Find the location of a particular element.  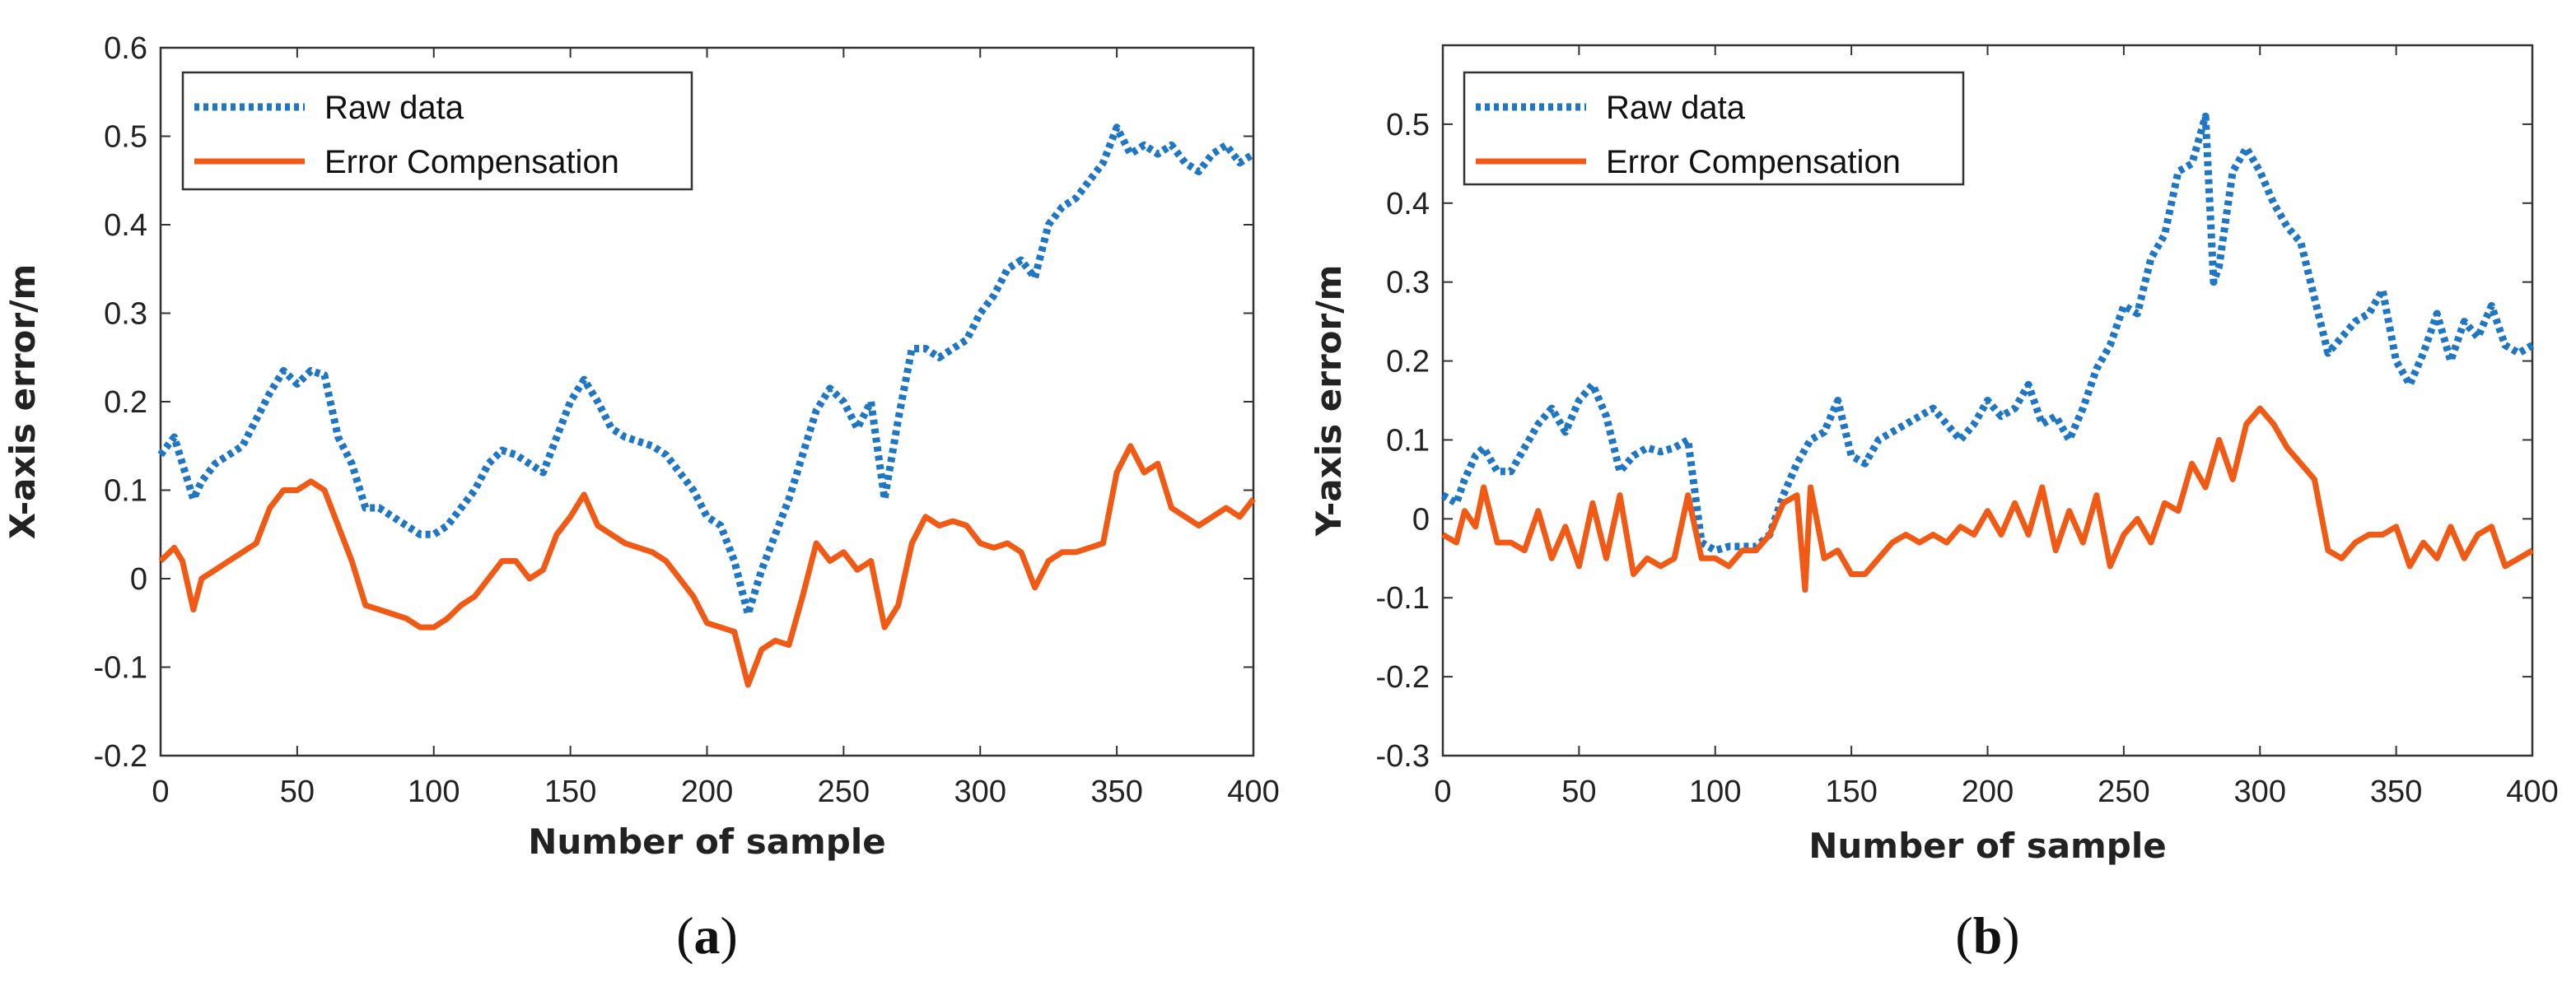

panel-label: (b) is located at coordinates (1987, 935).